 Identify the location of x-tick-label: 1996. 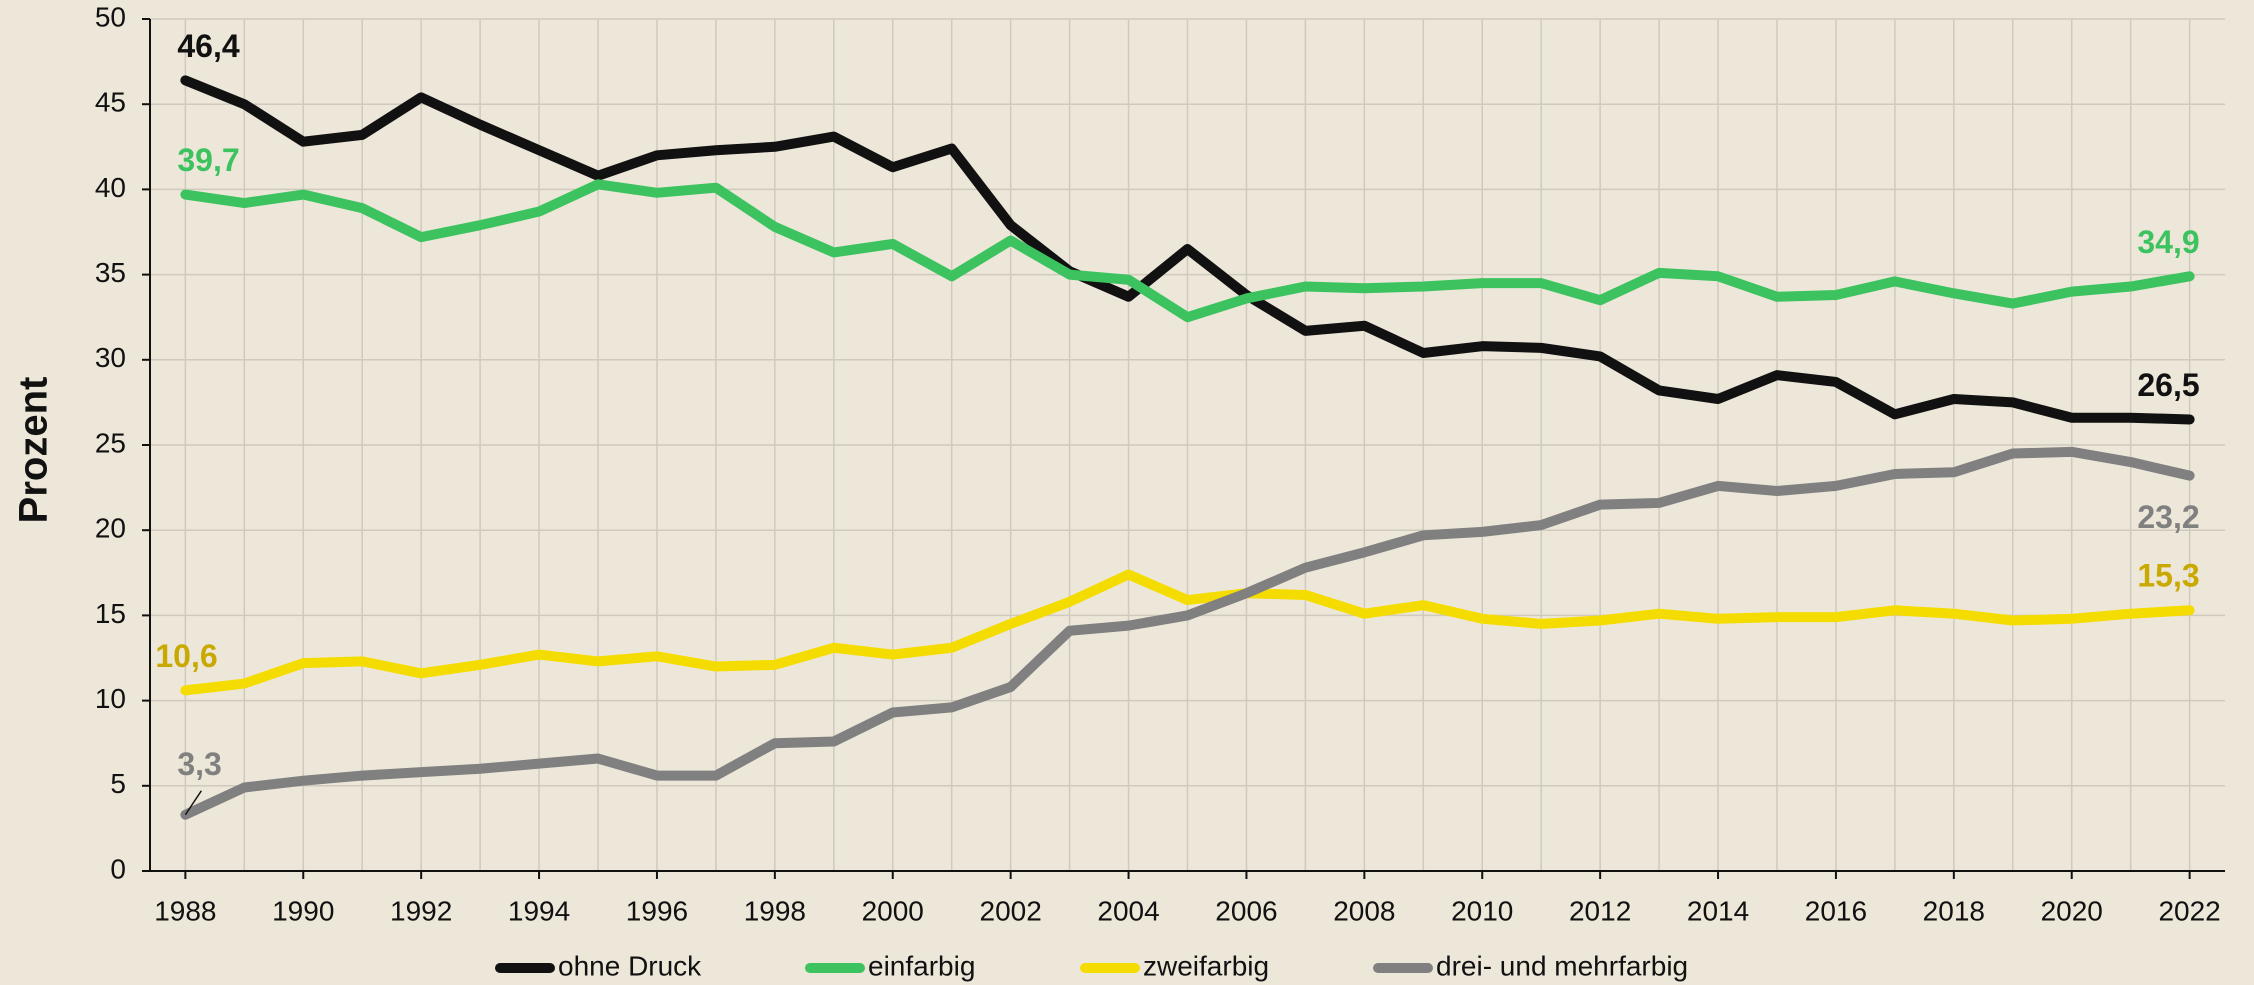
(657, 910).